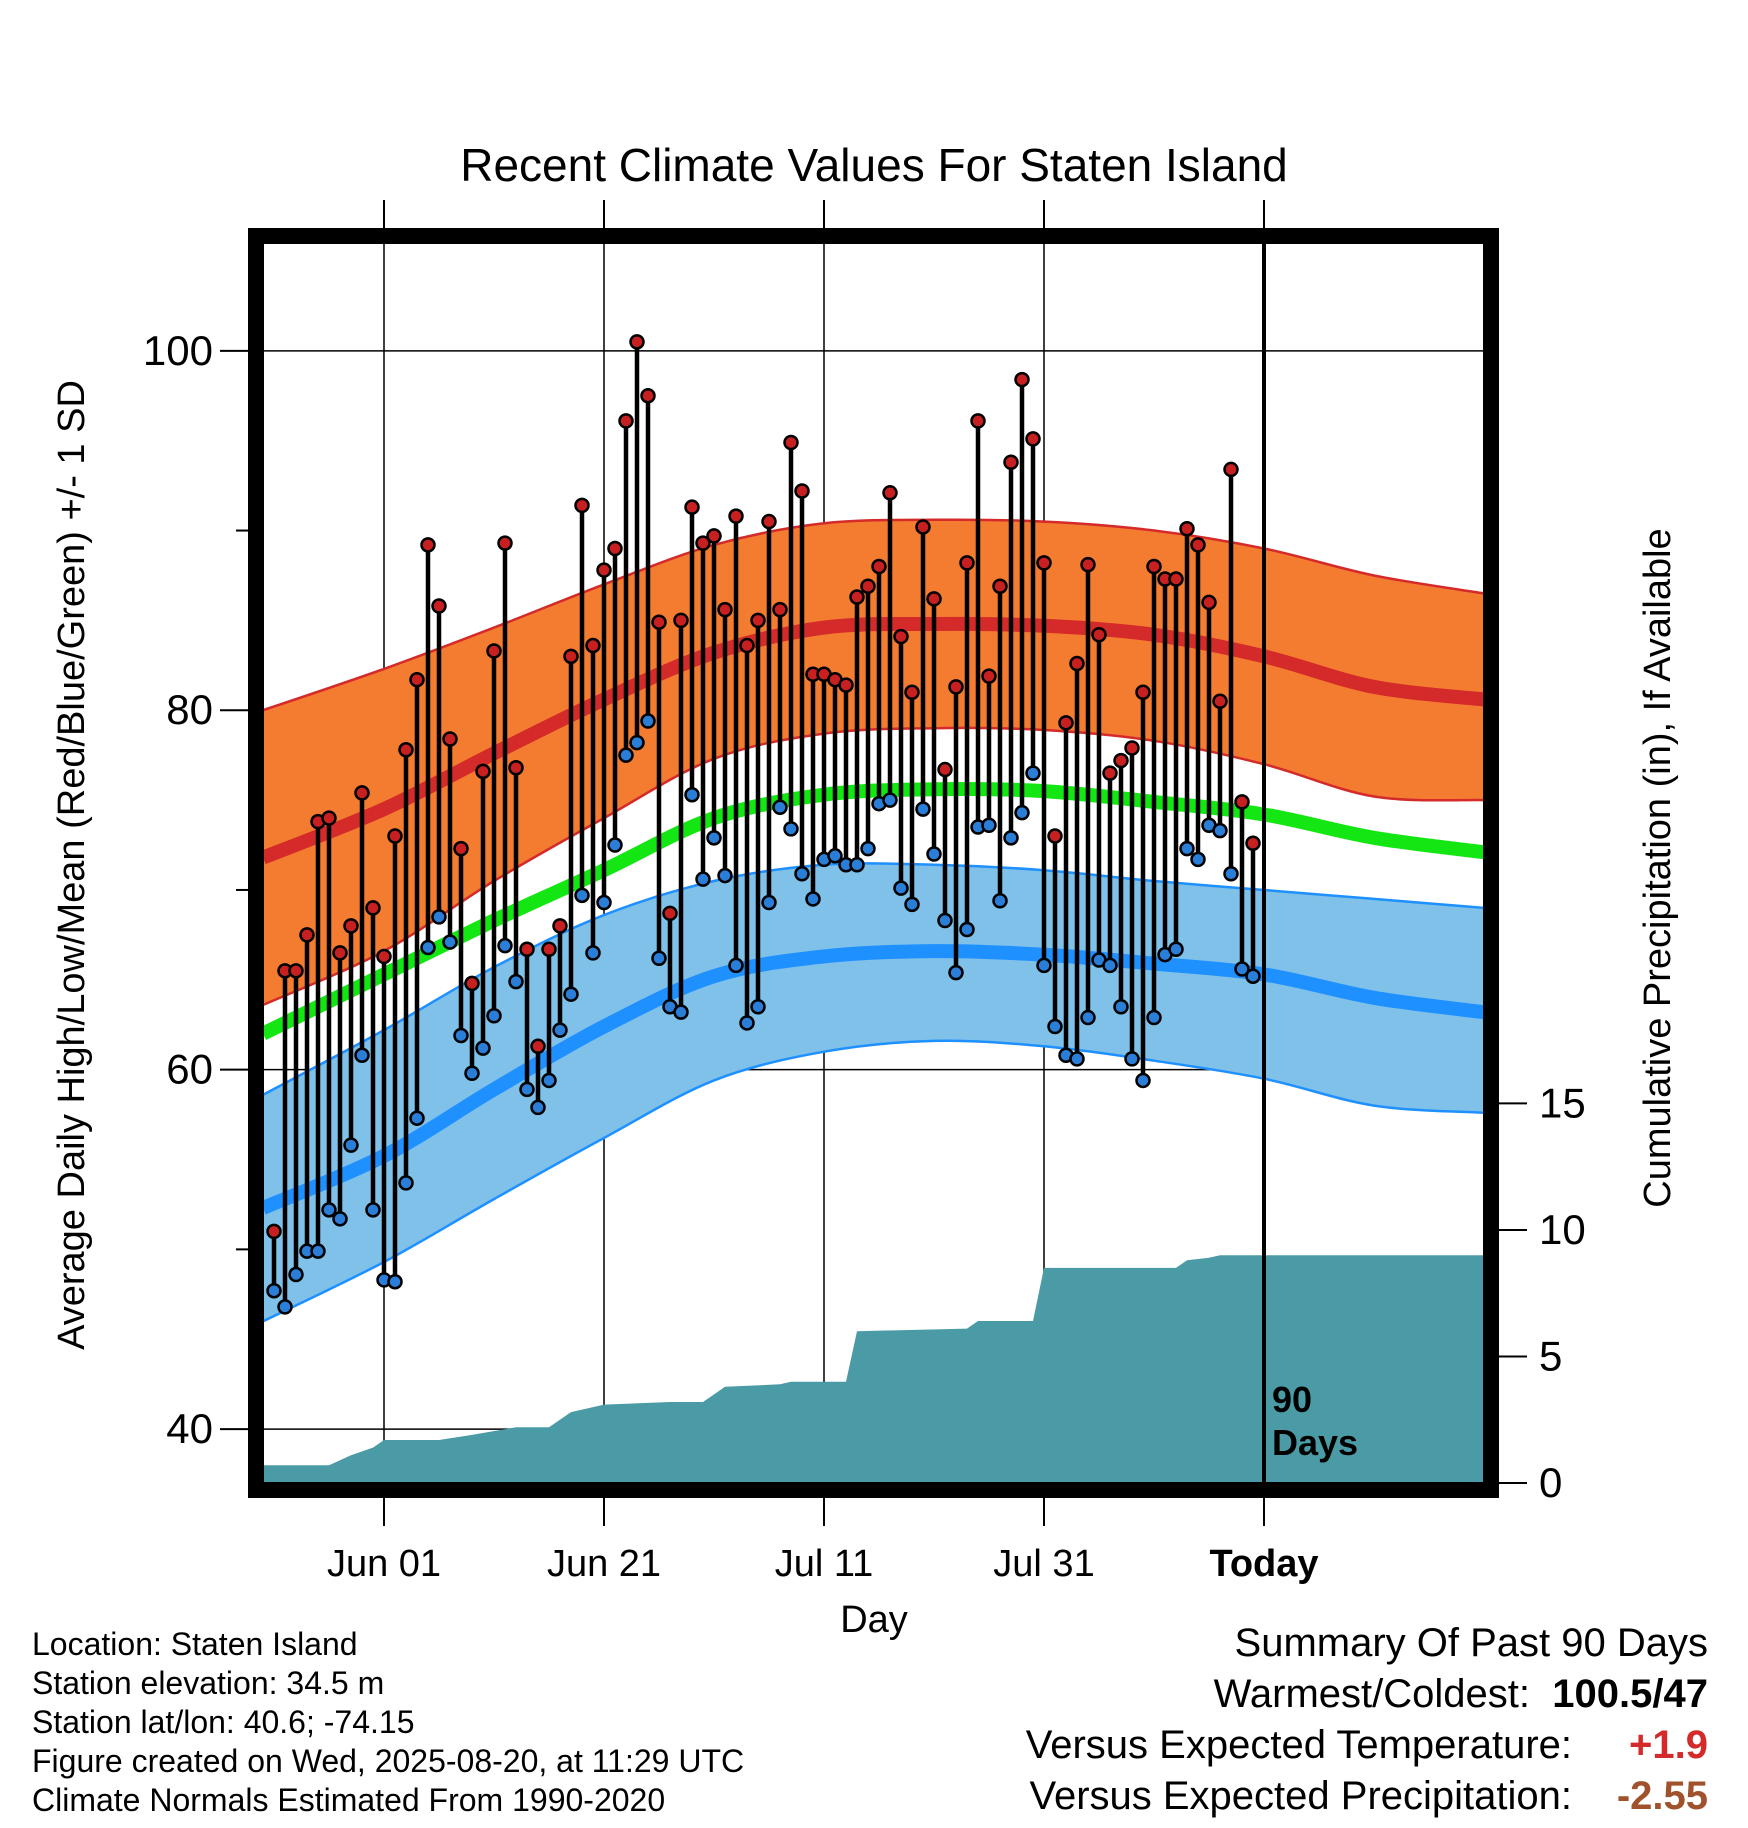  Describe the element at coordinates (195, 1644) in the screenshot. I see `location-text: Location: Staten Island` at that location.